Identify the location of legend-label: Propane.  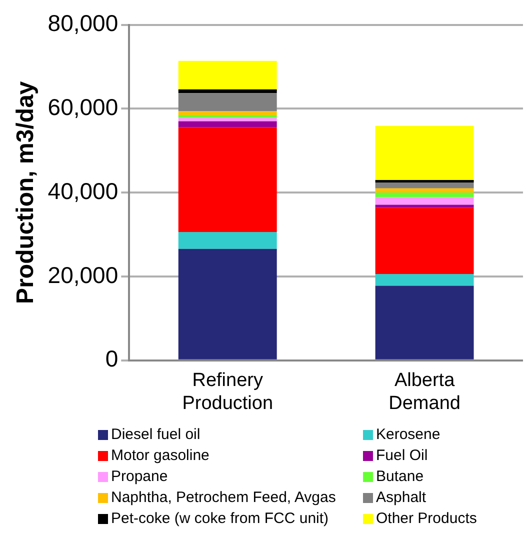
(139, 476).